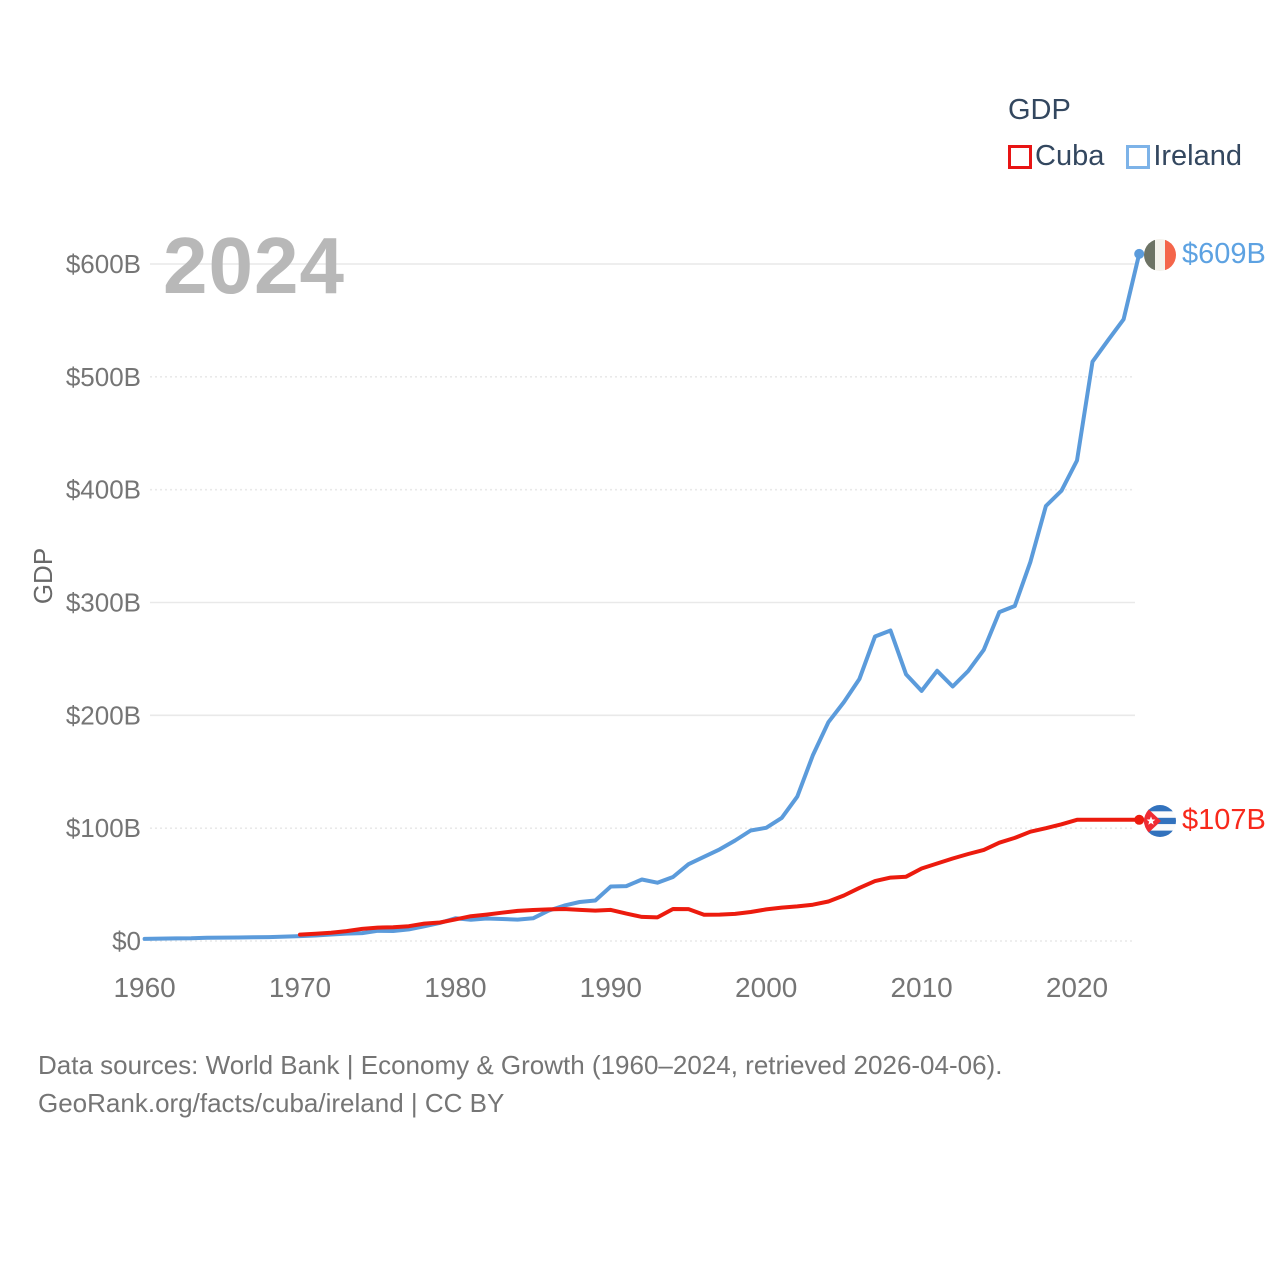  Describe the element at coordinates (1039, 110) in the screenshot. I see `legend-title: GDP` at that location.